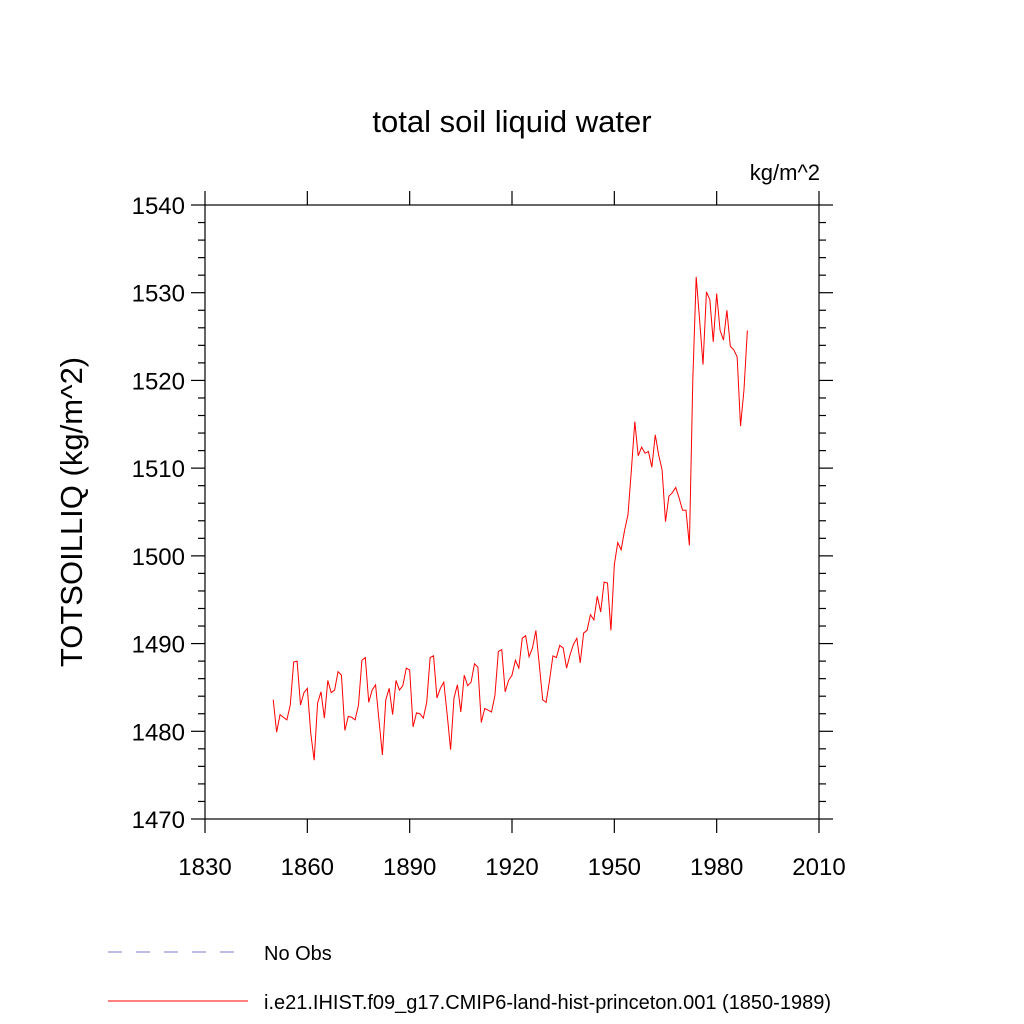  Describe the element at coordinates (204, 867) in the screenshot. I see `x-tick-label: 1830` at that location.